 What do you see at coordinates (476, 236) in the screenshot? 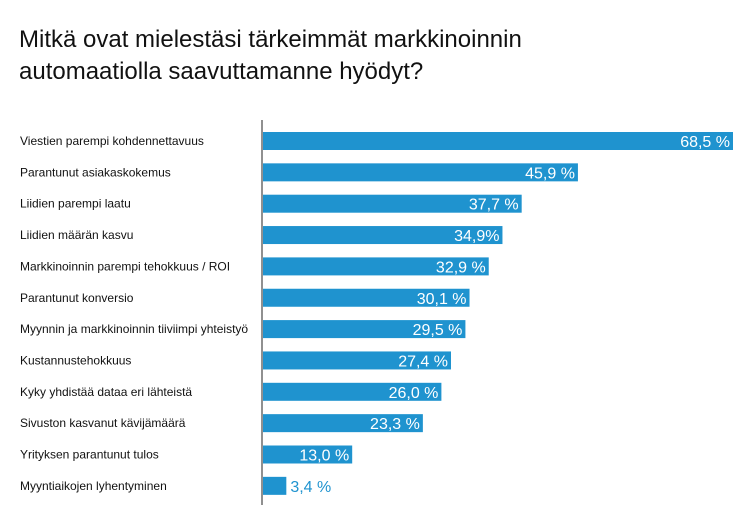
I see `value-label: 34,9%` at bounding box center [476, 236].